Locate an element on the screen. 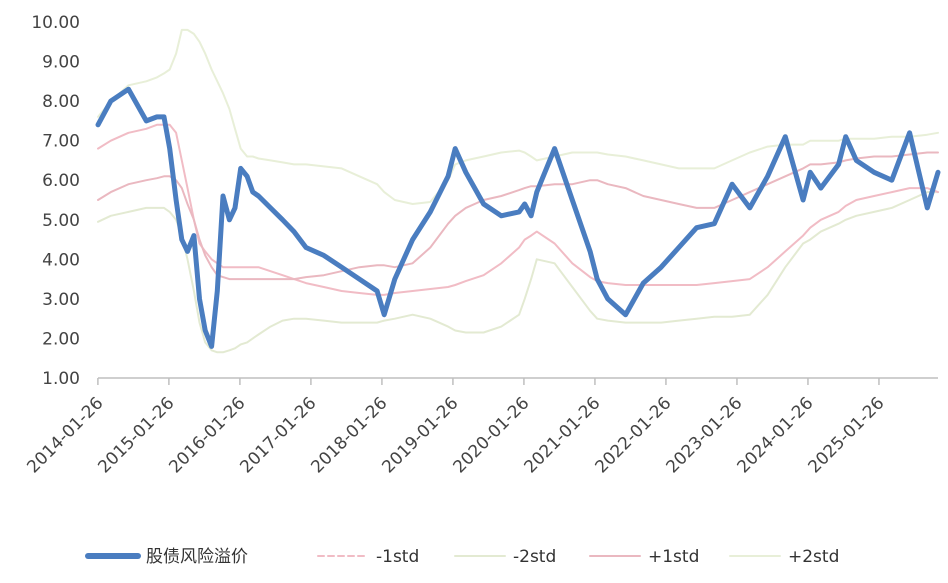  y-tick-label: 2.00 is located at coordinates (61, 339).